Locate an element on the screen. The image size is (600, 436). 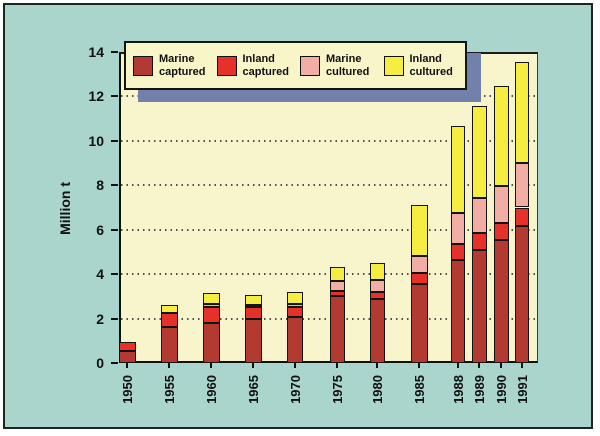
bar-1980-marine-cultured is located at coordinates (377, 285).